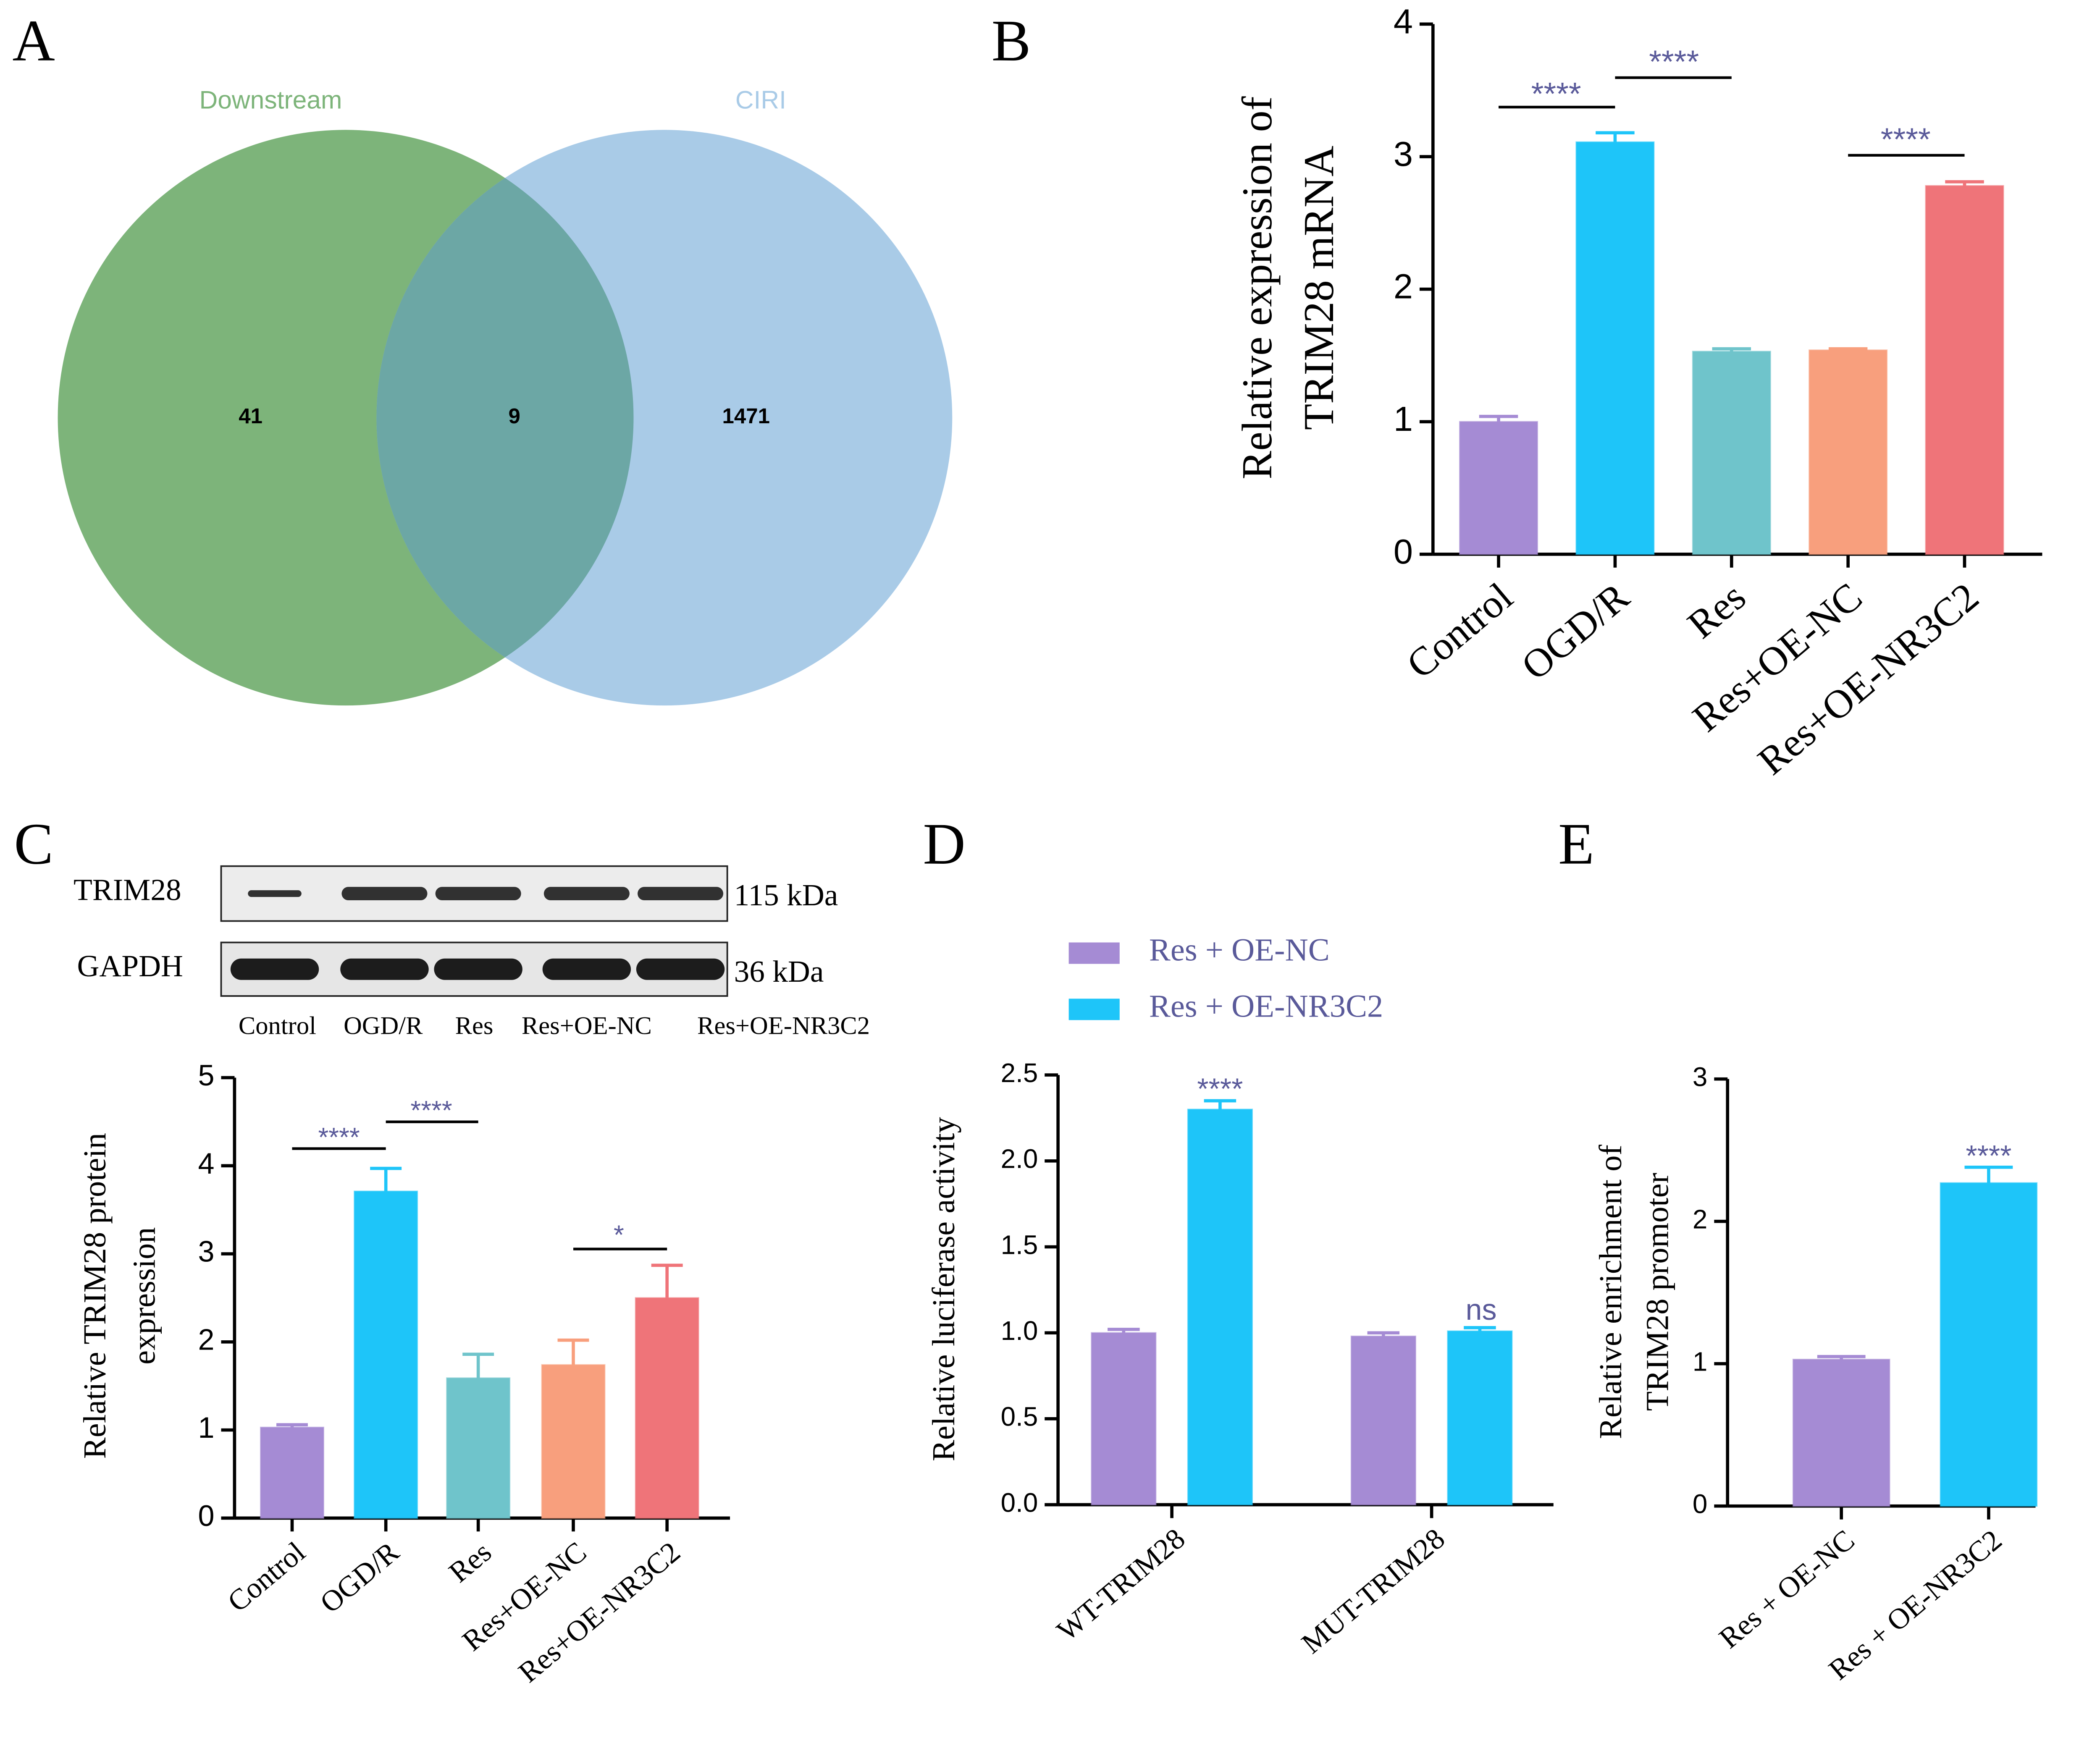  Describe the element at coordinates (783, 1026) in the screenshot. I see `blot-lane-label: Res+OE-NR3C2` at that location.